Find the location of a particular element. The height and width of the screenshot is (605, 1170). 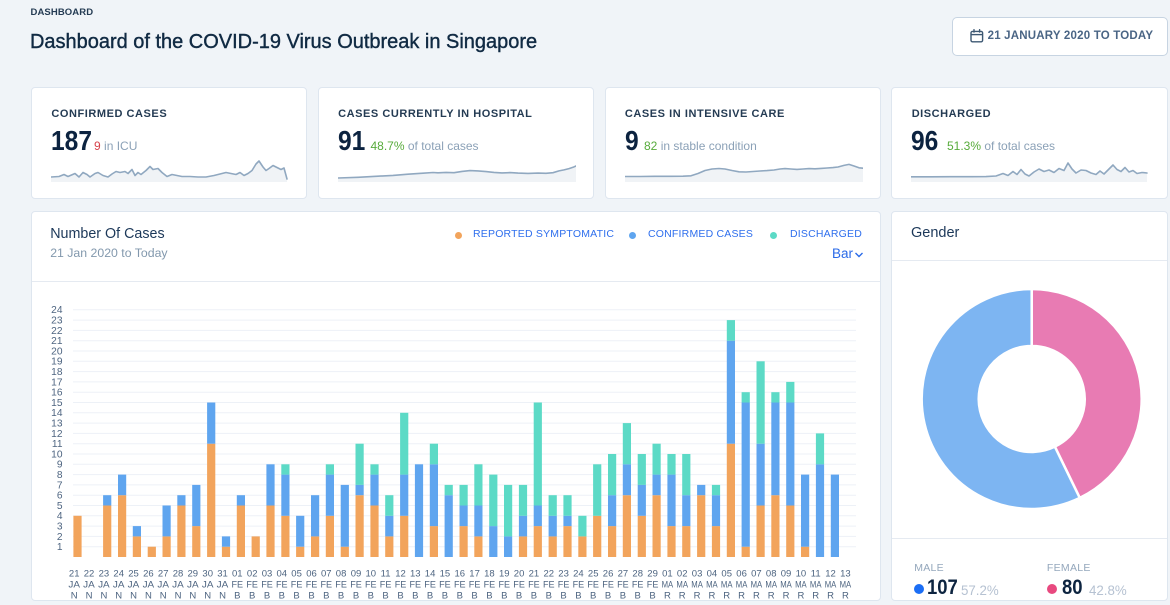

svg-text: 4 is located at coordinates (60, 516).